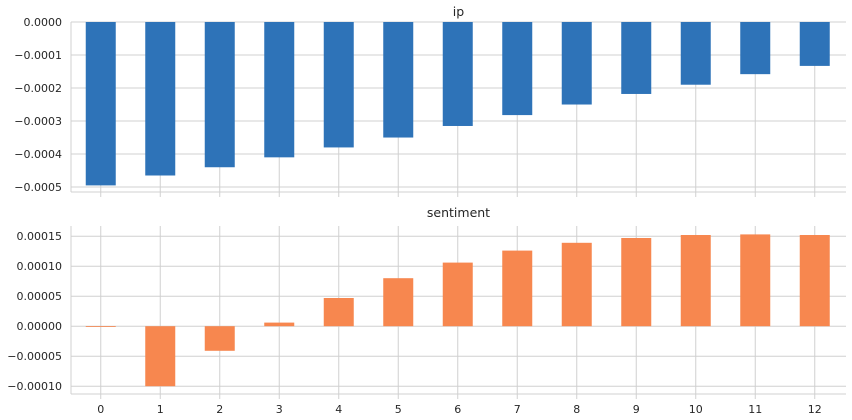 The height and width of the screenshot is (420, 852). I want to click on y-tick-label: 0.0000, so click(43, 22).